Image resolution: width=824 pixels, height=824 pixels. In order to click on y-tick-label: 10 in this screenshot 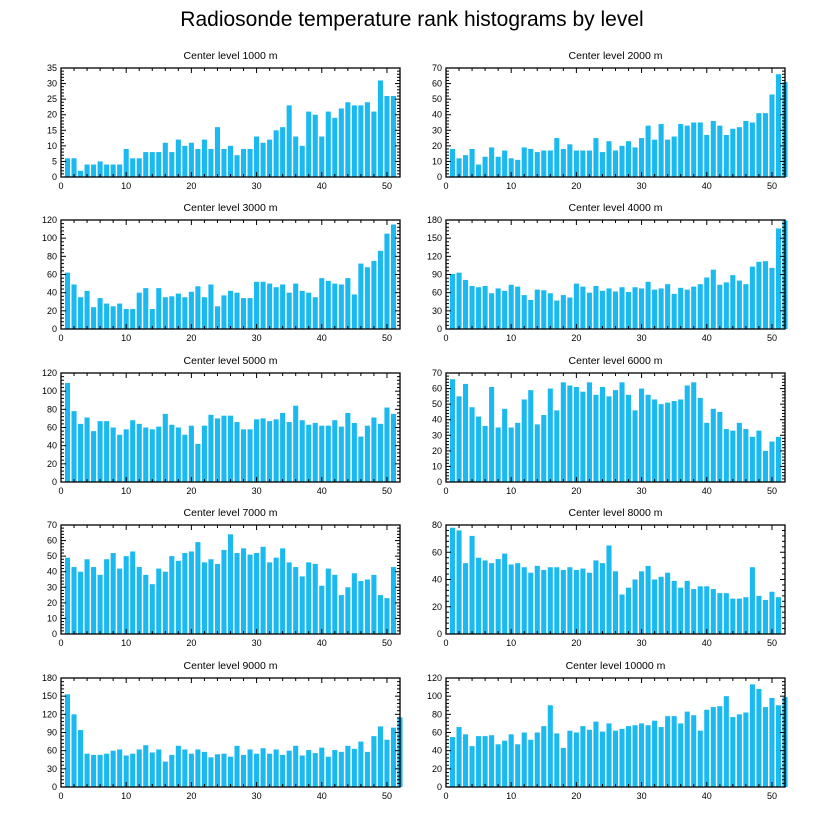, I will do `click(52, 146)`.